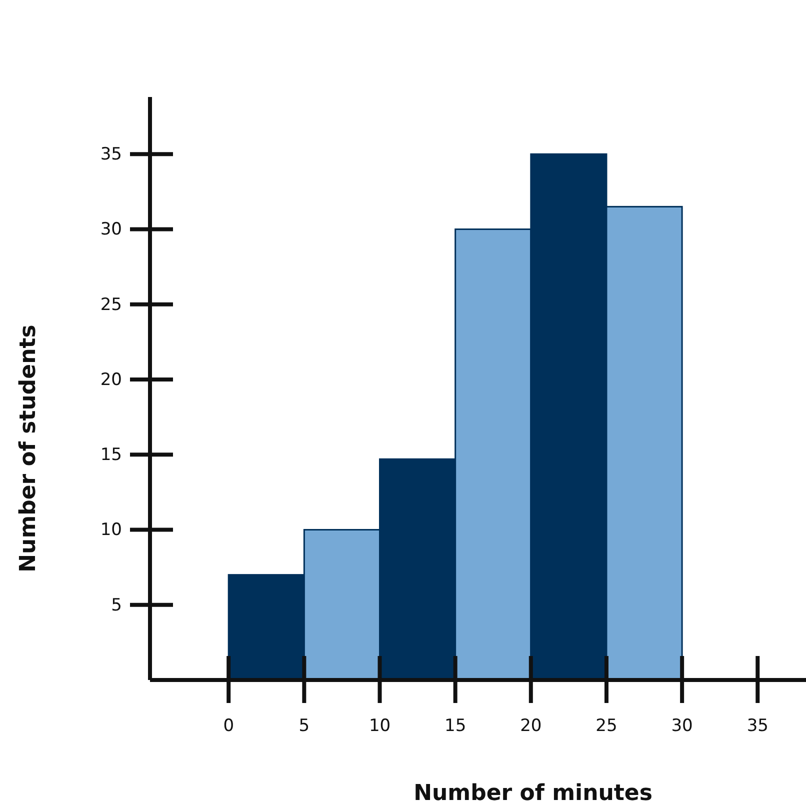  What do you see at coordinates (455, 726) in the screenshot?
I see `x-tick-label: 15` at bounding box center [455, 726].